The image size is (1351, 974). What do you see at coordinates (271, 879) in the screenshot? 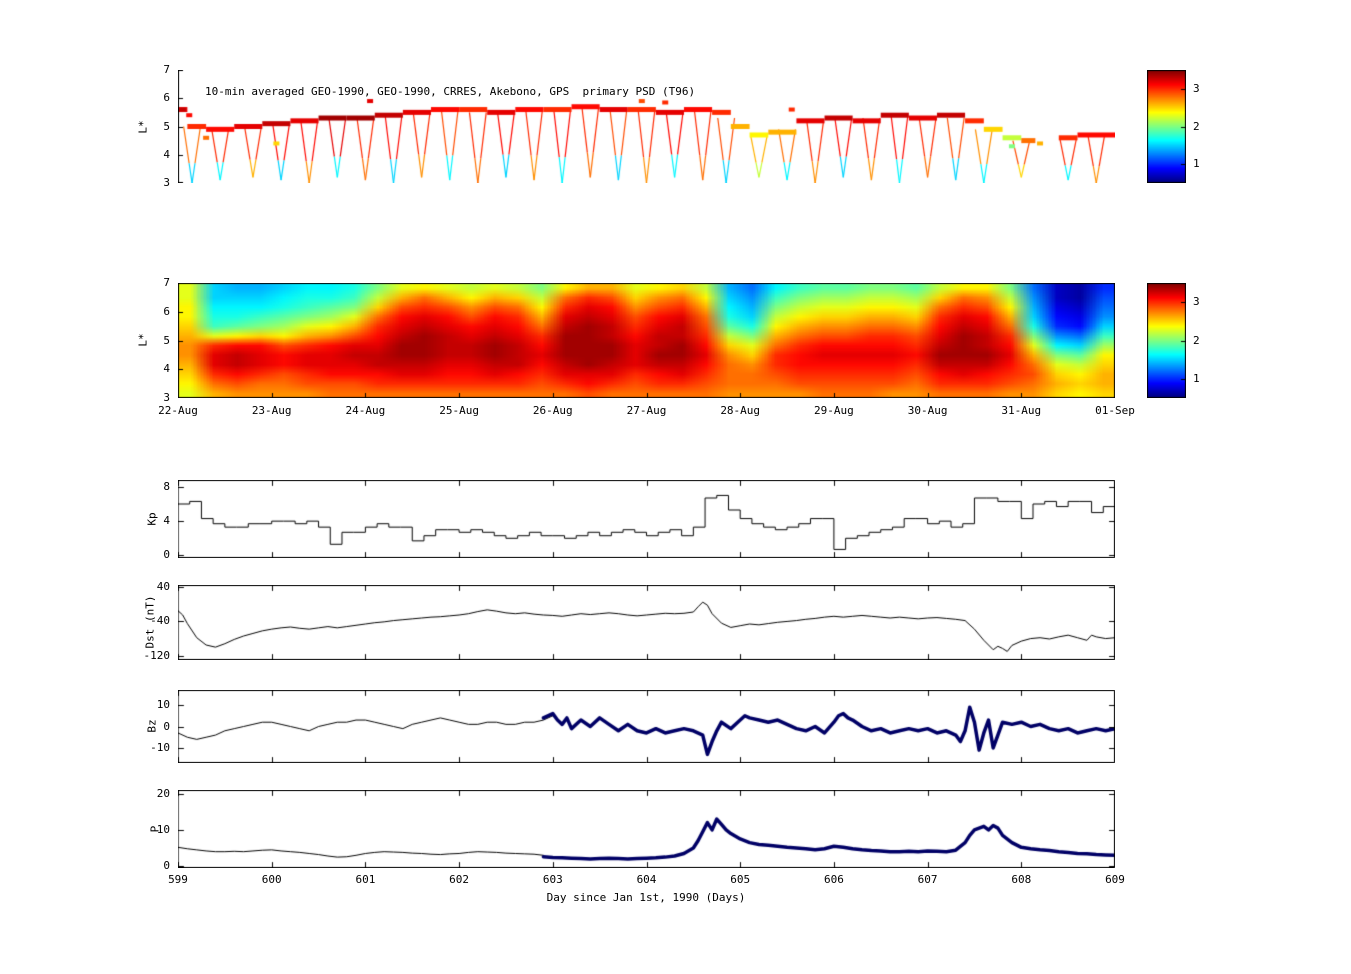
I see `day-tick-label: 600` at bounding box center [271, 879].